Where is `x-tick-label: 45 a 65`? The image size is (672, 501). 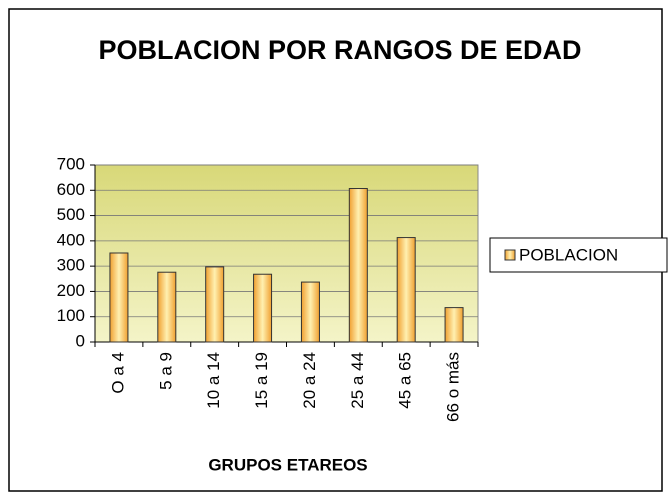
x-tick-label: 45 a 65 is located at coordinates (405, 380).